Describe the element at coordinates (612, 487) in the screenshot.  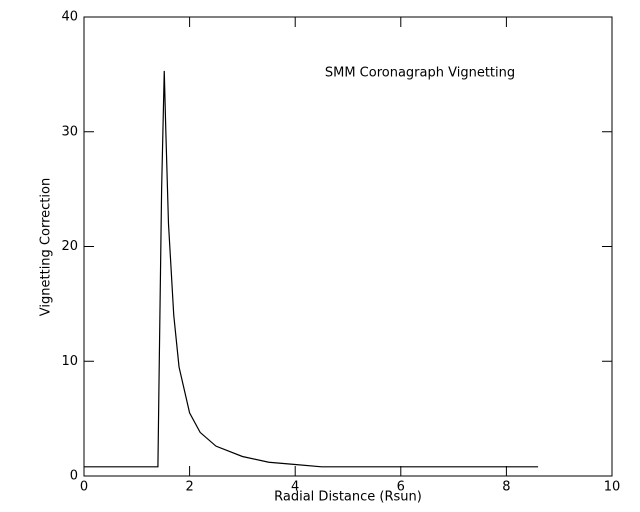
I see `x-tick-label: 10` at that location.